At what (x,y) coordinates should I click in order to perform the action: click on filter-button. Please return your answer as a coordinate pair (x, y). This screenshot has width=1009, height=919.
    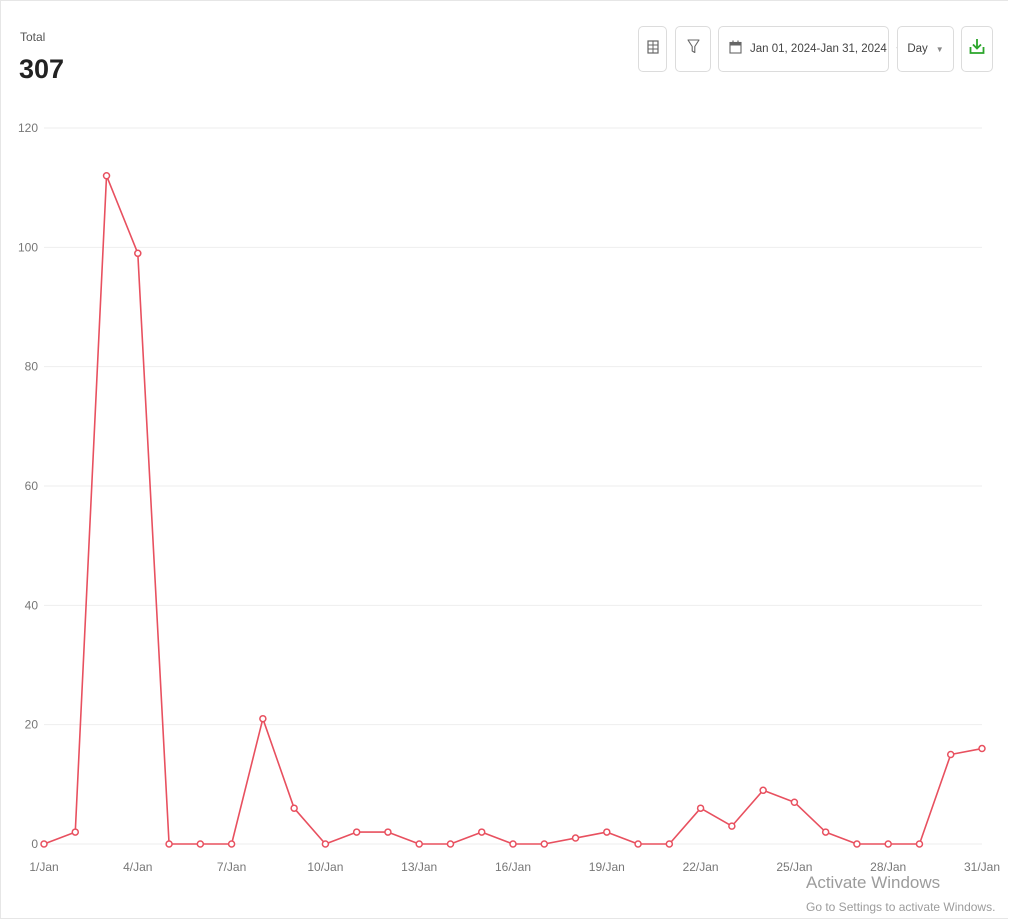
    Looking at the image, I should click on (693, 49).